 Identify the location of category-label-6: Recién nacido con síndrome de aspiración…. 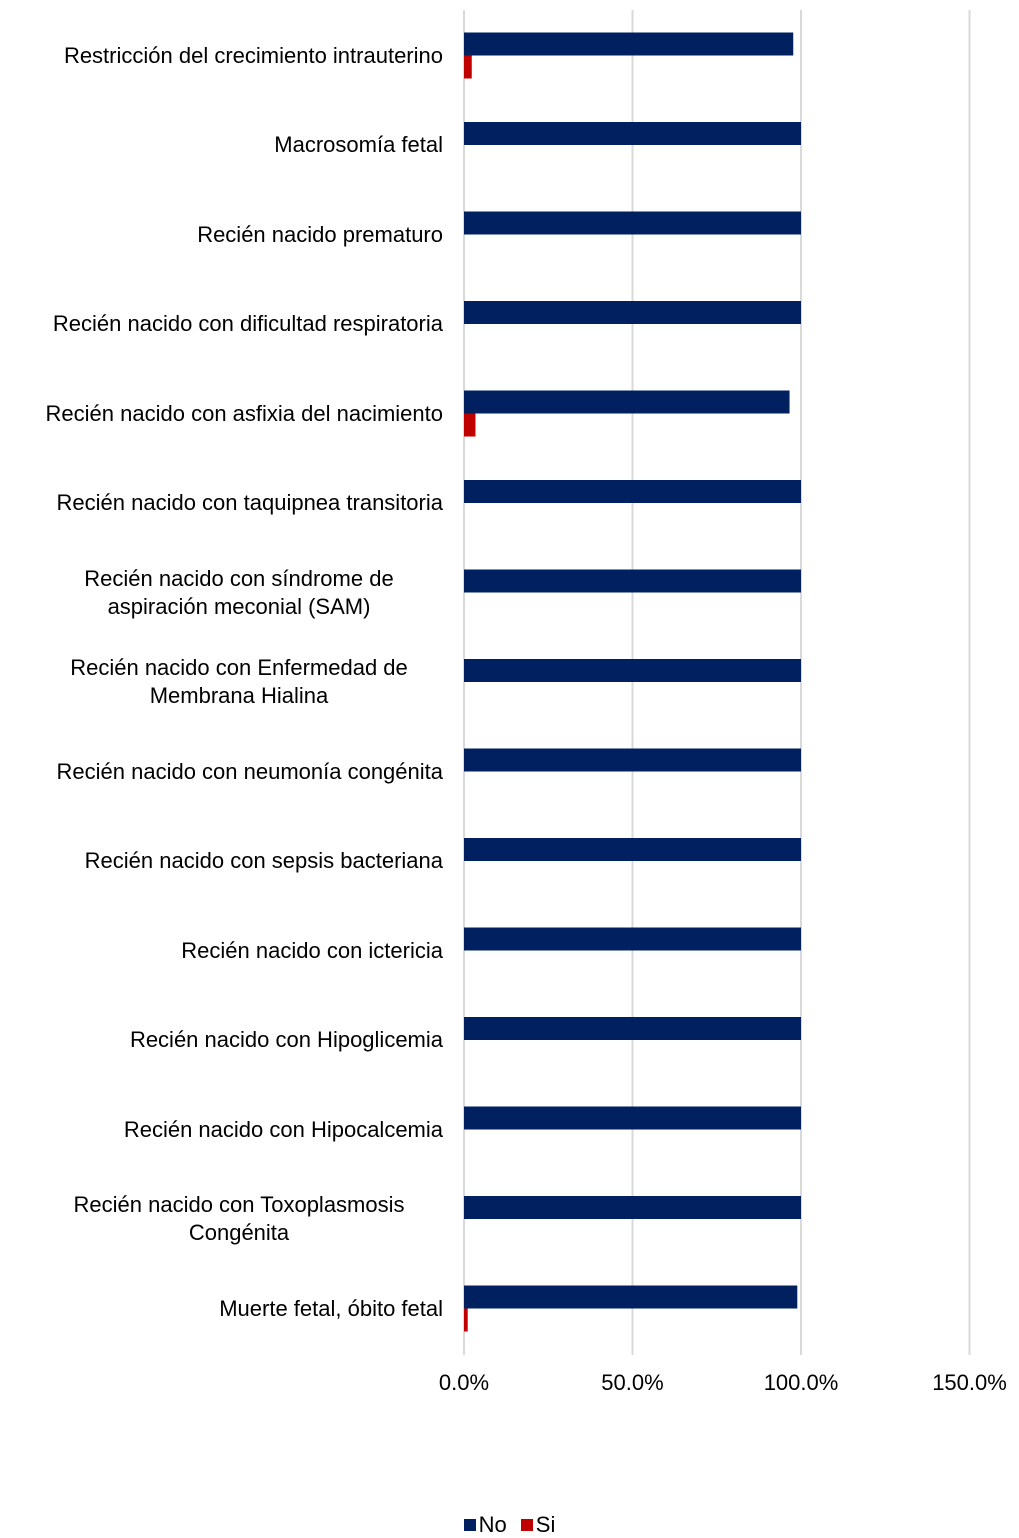
(239, 592).